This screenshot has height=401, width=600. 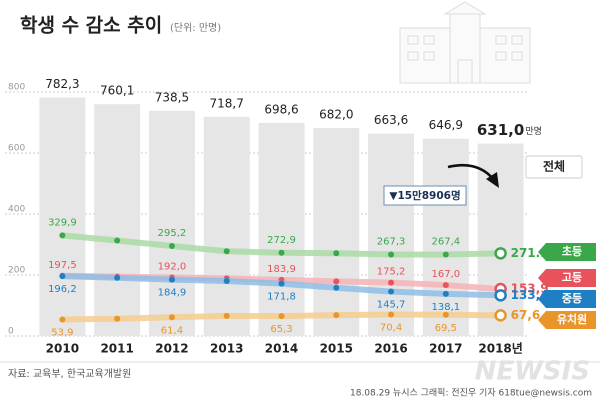 What do you see at coordinates (533, 131) in the screenshot?
I see `unit-label: 만명` at bounding box center [533, 131].